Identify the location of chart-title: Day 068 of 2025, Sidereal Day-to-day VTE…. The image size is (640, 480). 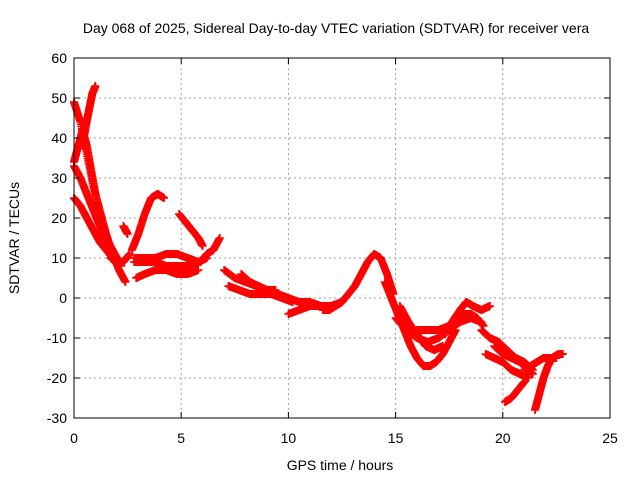
(336, 28).